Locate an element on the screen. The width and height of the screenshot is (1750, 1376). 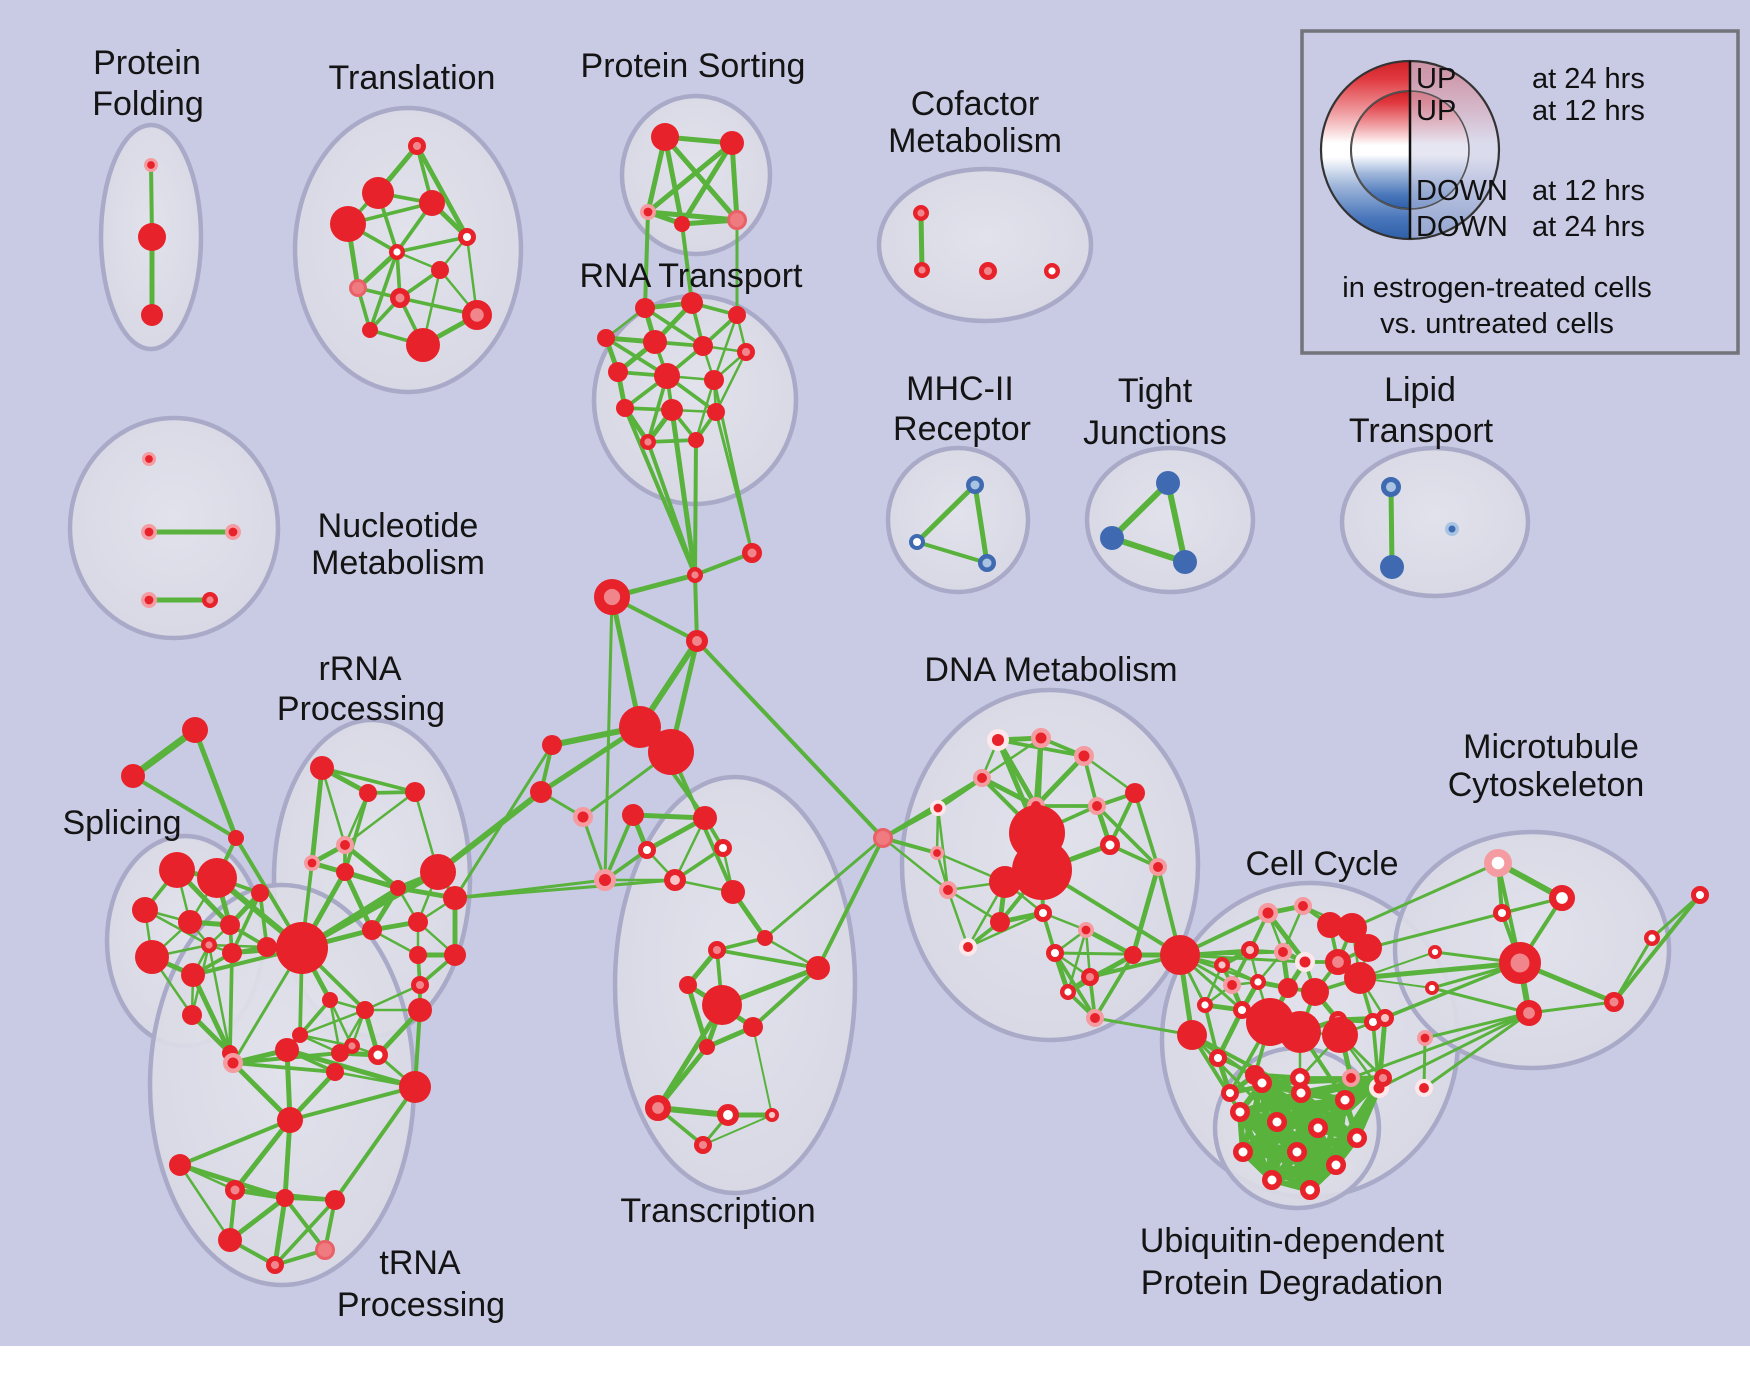
cluster-ellipse-mh is located at coordinates (958, 520).